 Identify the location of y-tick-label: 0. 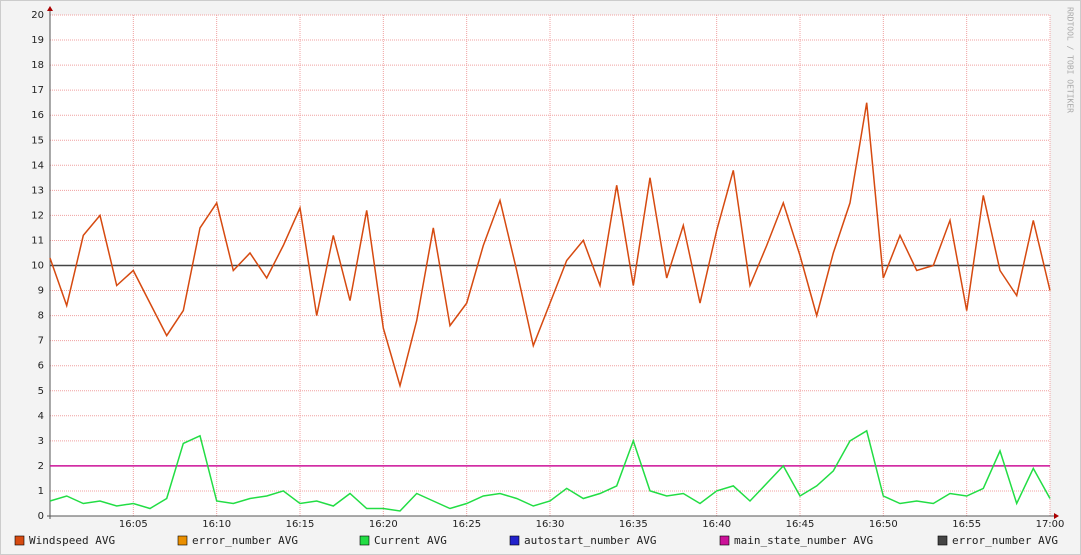
(41, 516).